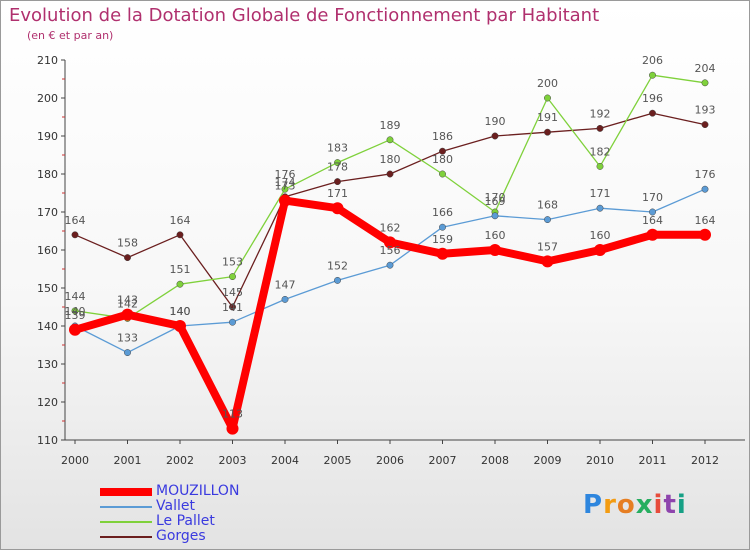 The height and width of the screenshot is (550, 750). I want to click on data-label-le-pallet-2002: 151, so click(180, 269).